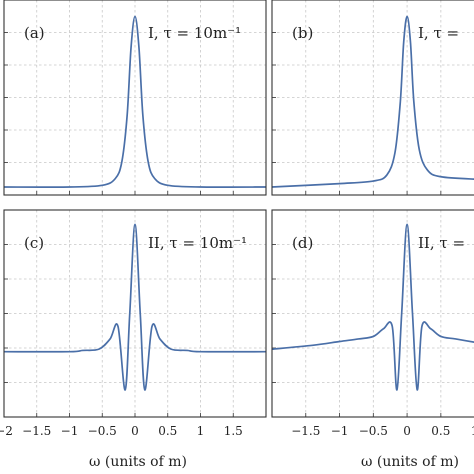  Describe the element at coordinates (438, 33) in the screenshot. I see `panel-annotation-b: I, τ =` at that location.